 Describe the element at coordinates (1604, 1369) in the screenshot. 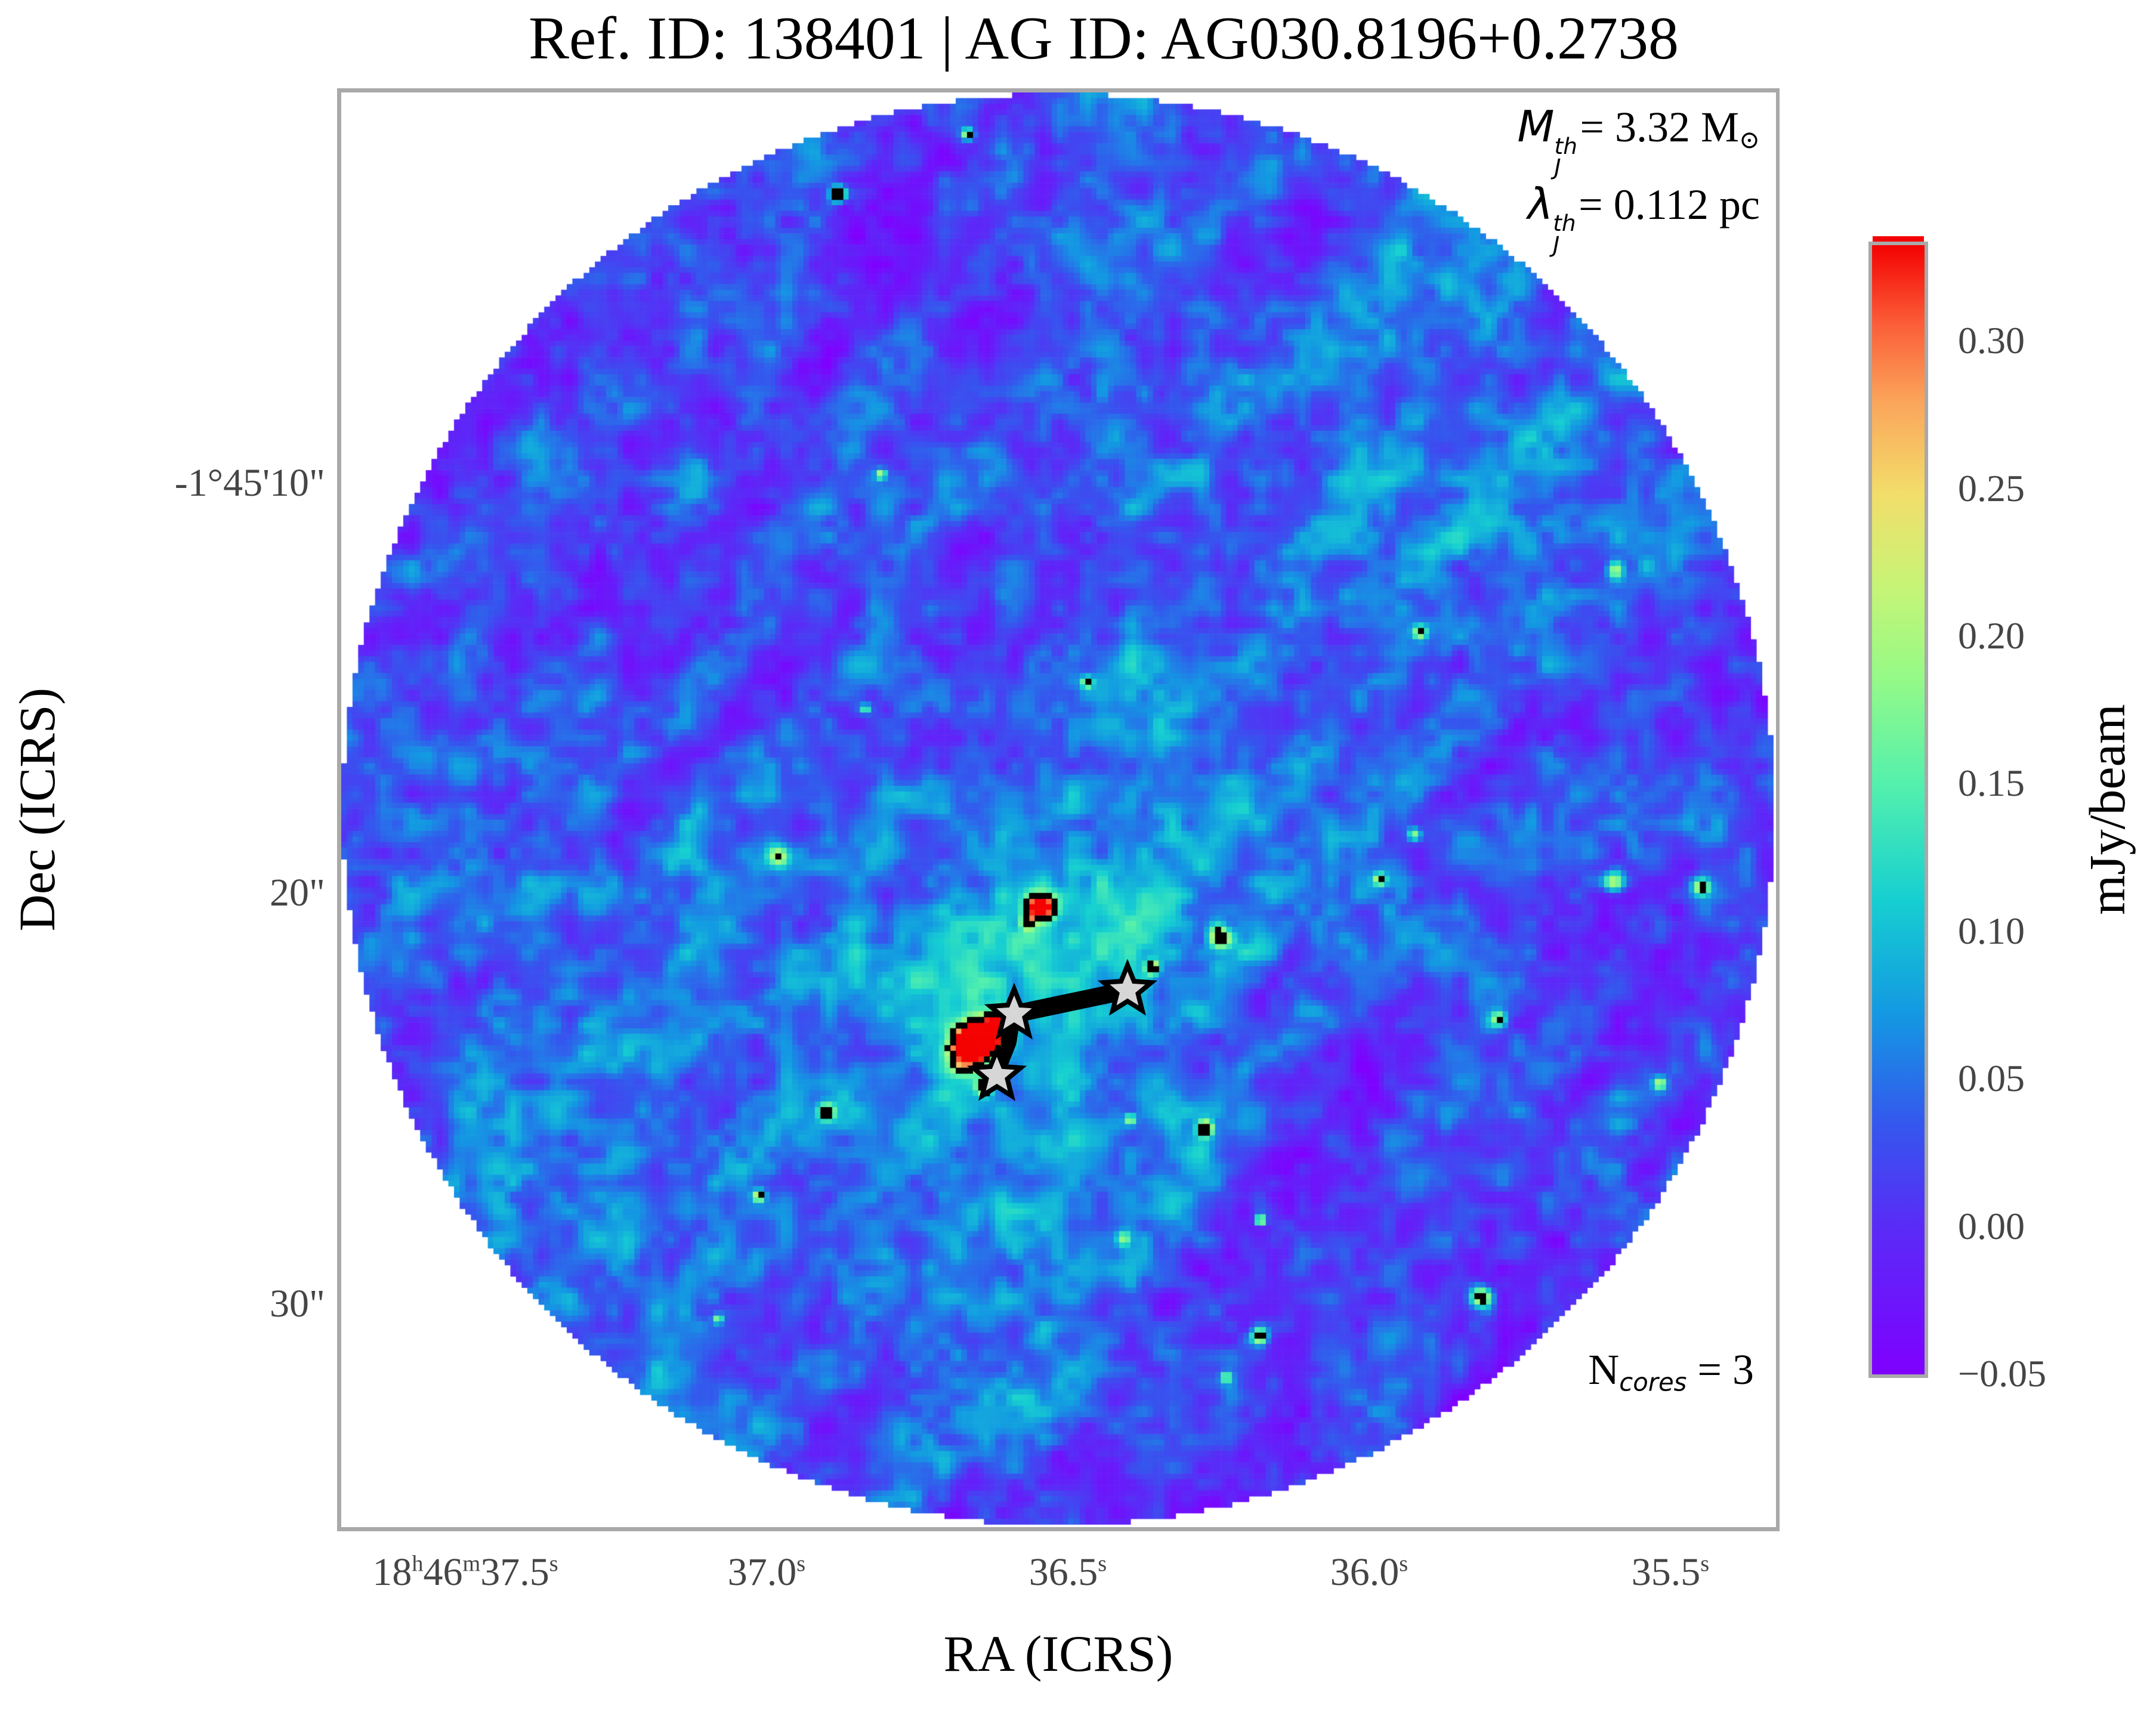

I see `annotation-fragment: N` at that location.